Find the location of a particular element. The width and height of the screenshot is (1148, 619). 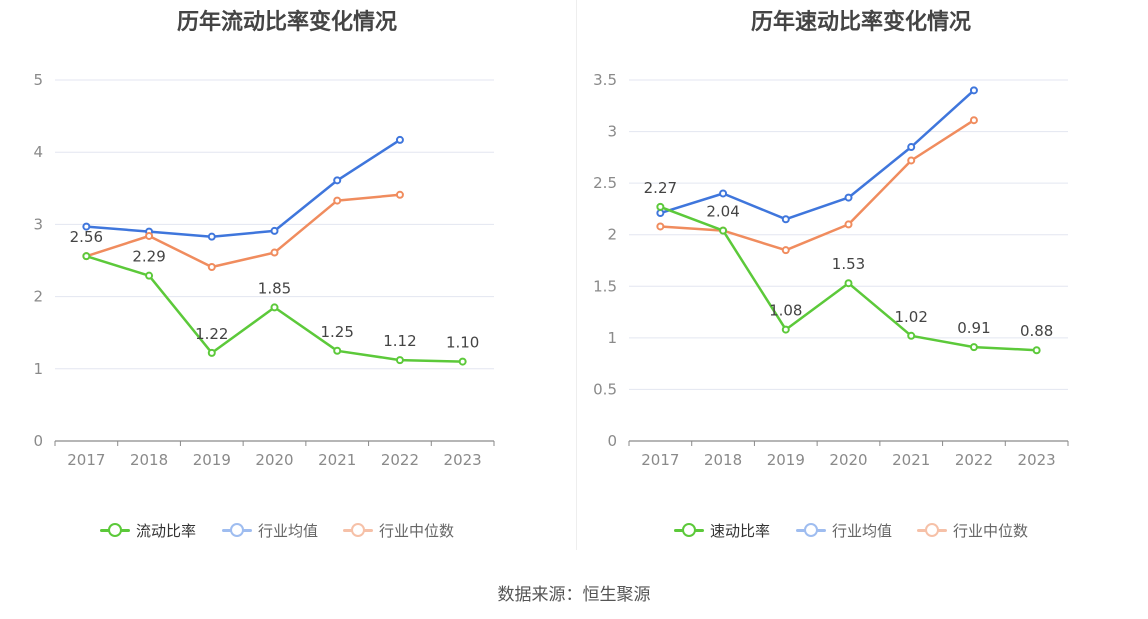

data-source-note: 数据来源：恒生聚源 is located at coordinates (574, 595).